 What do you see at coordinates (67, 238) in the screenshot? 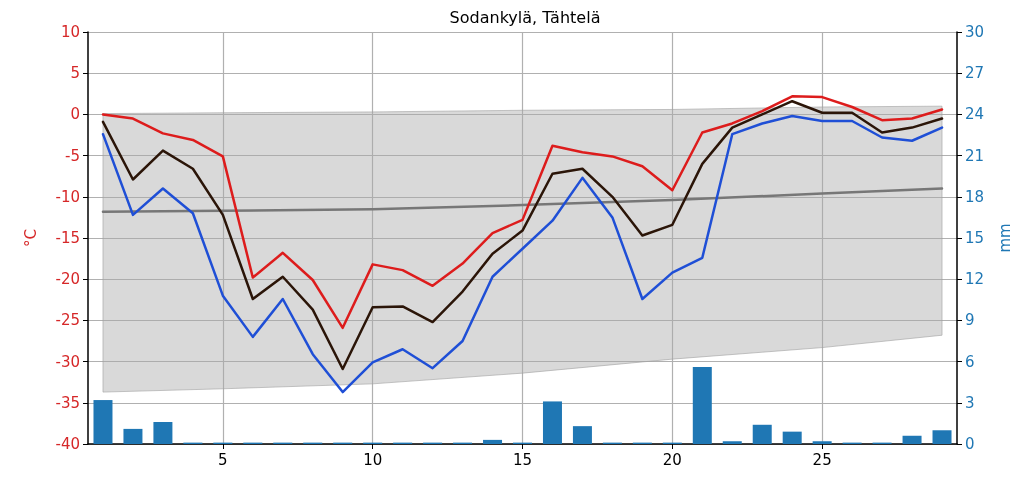
I see `y-tick-label: -15` at bounding box center [67, 238].